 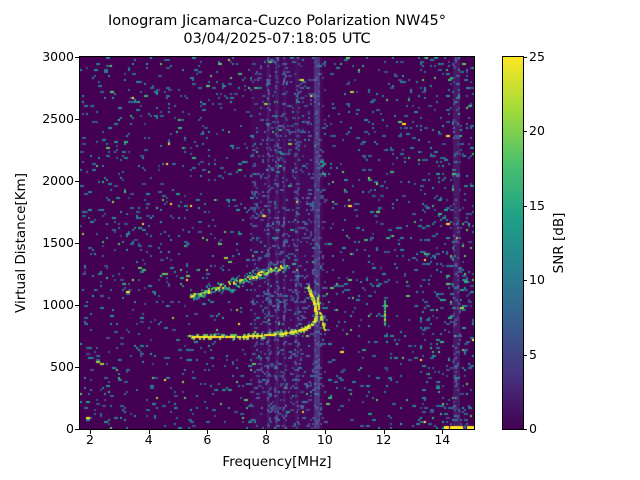 What do you see at coordinates (89, 439) in the screenshot?
I see `x-tick-label: 2` at bounding box center [89, 439].